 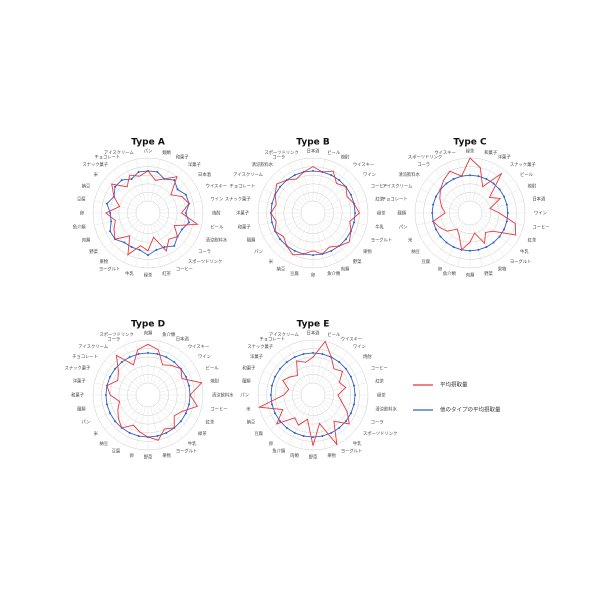 I want to click on chart-title: Type A, so click(x=148, y=143).